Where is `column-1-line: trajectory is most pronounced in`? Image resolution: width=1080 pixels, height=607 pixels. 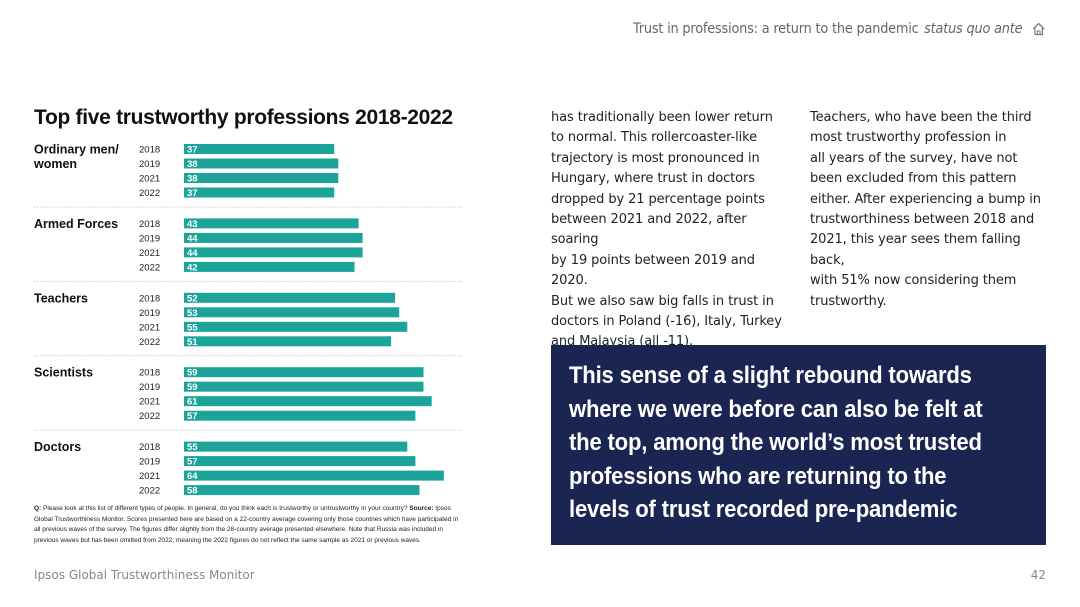
column-1-line: trajectory is most pronounced in is located at coordinates (655, 158).